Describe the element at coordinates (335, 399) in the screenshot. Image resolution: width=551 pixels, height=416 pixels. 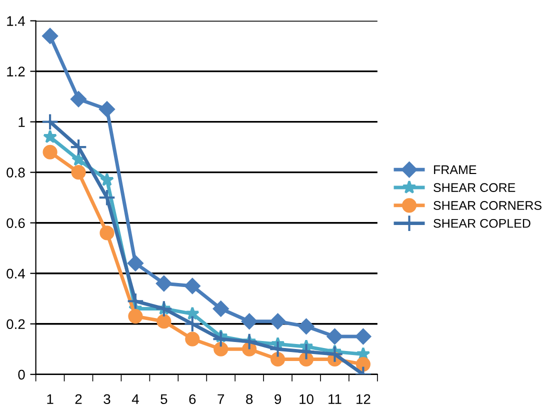
I see `x-tick-label: 11` at that location.